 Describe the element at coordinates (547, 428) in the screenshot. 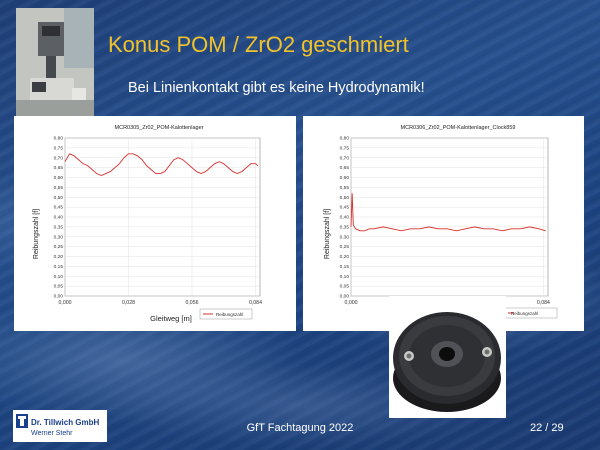

I see `page-number: 22 / 29` at that location.